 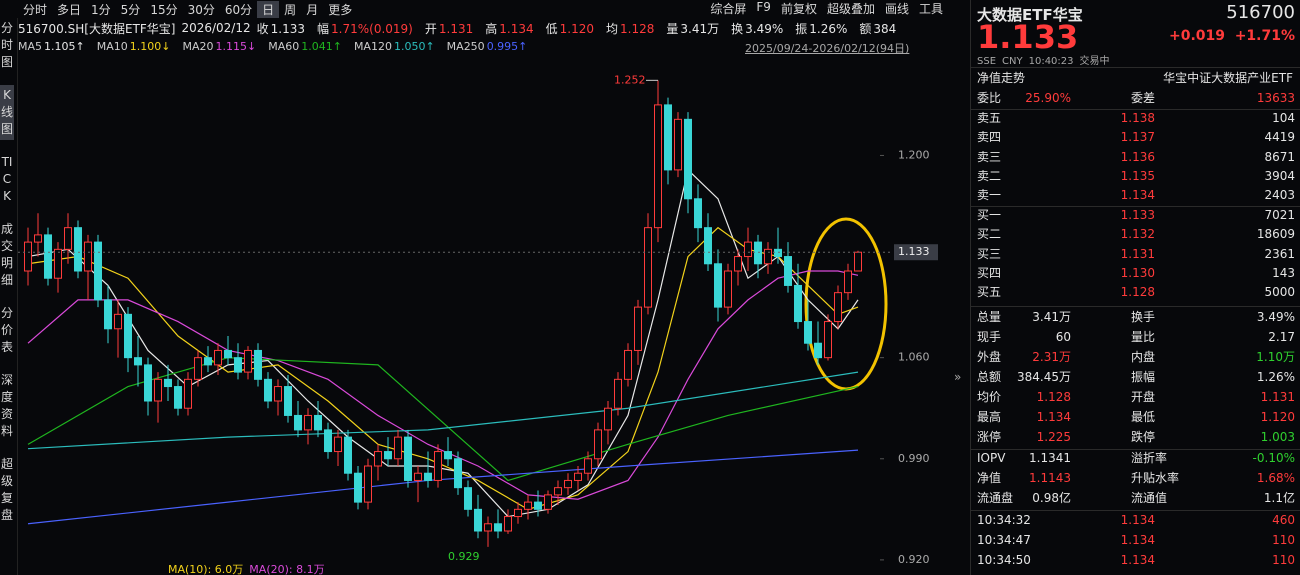 What do you see at coordinates (916, 252) in the screenshot?
I see `last-price-box` at bounding box center [916, 252].